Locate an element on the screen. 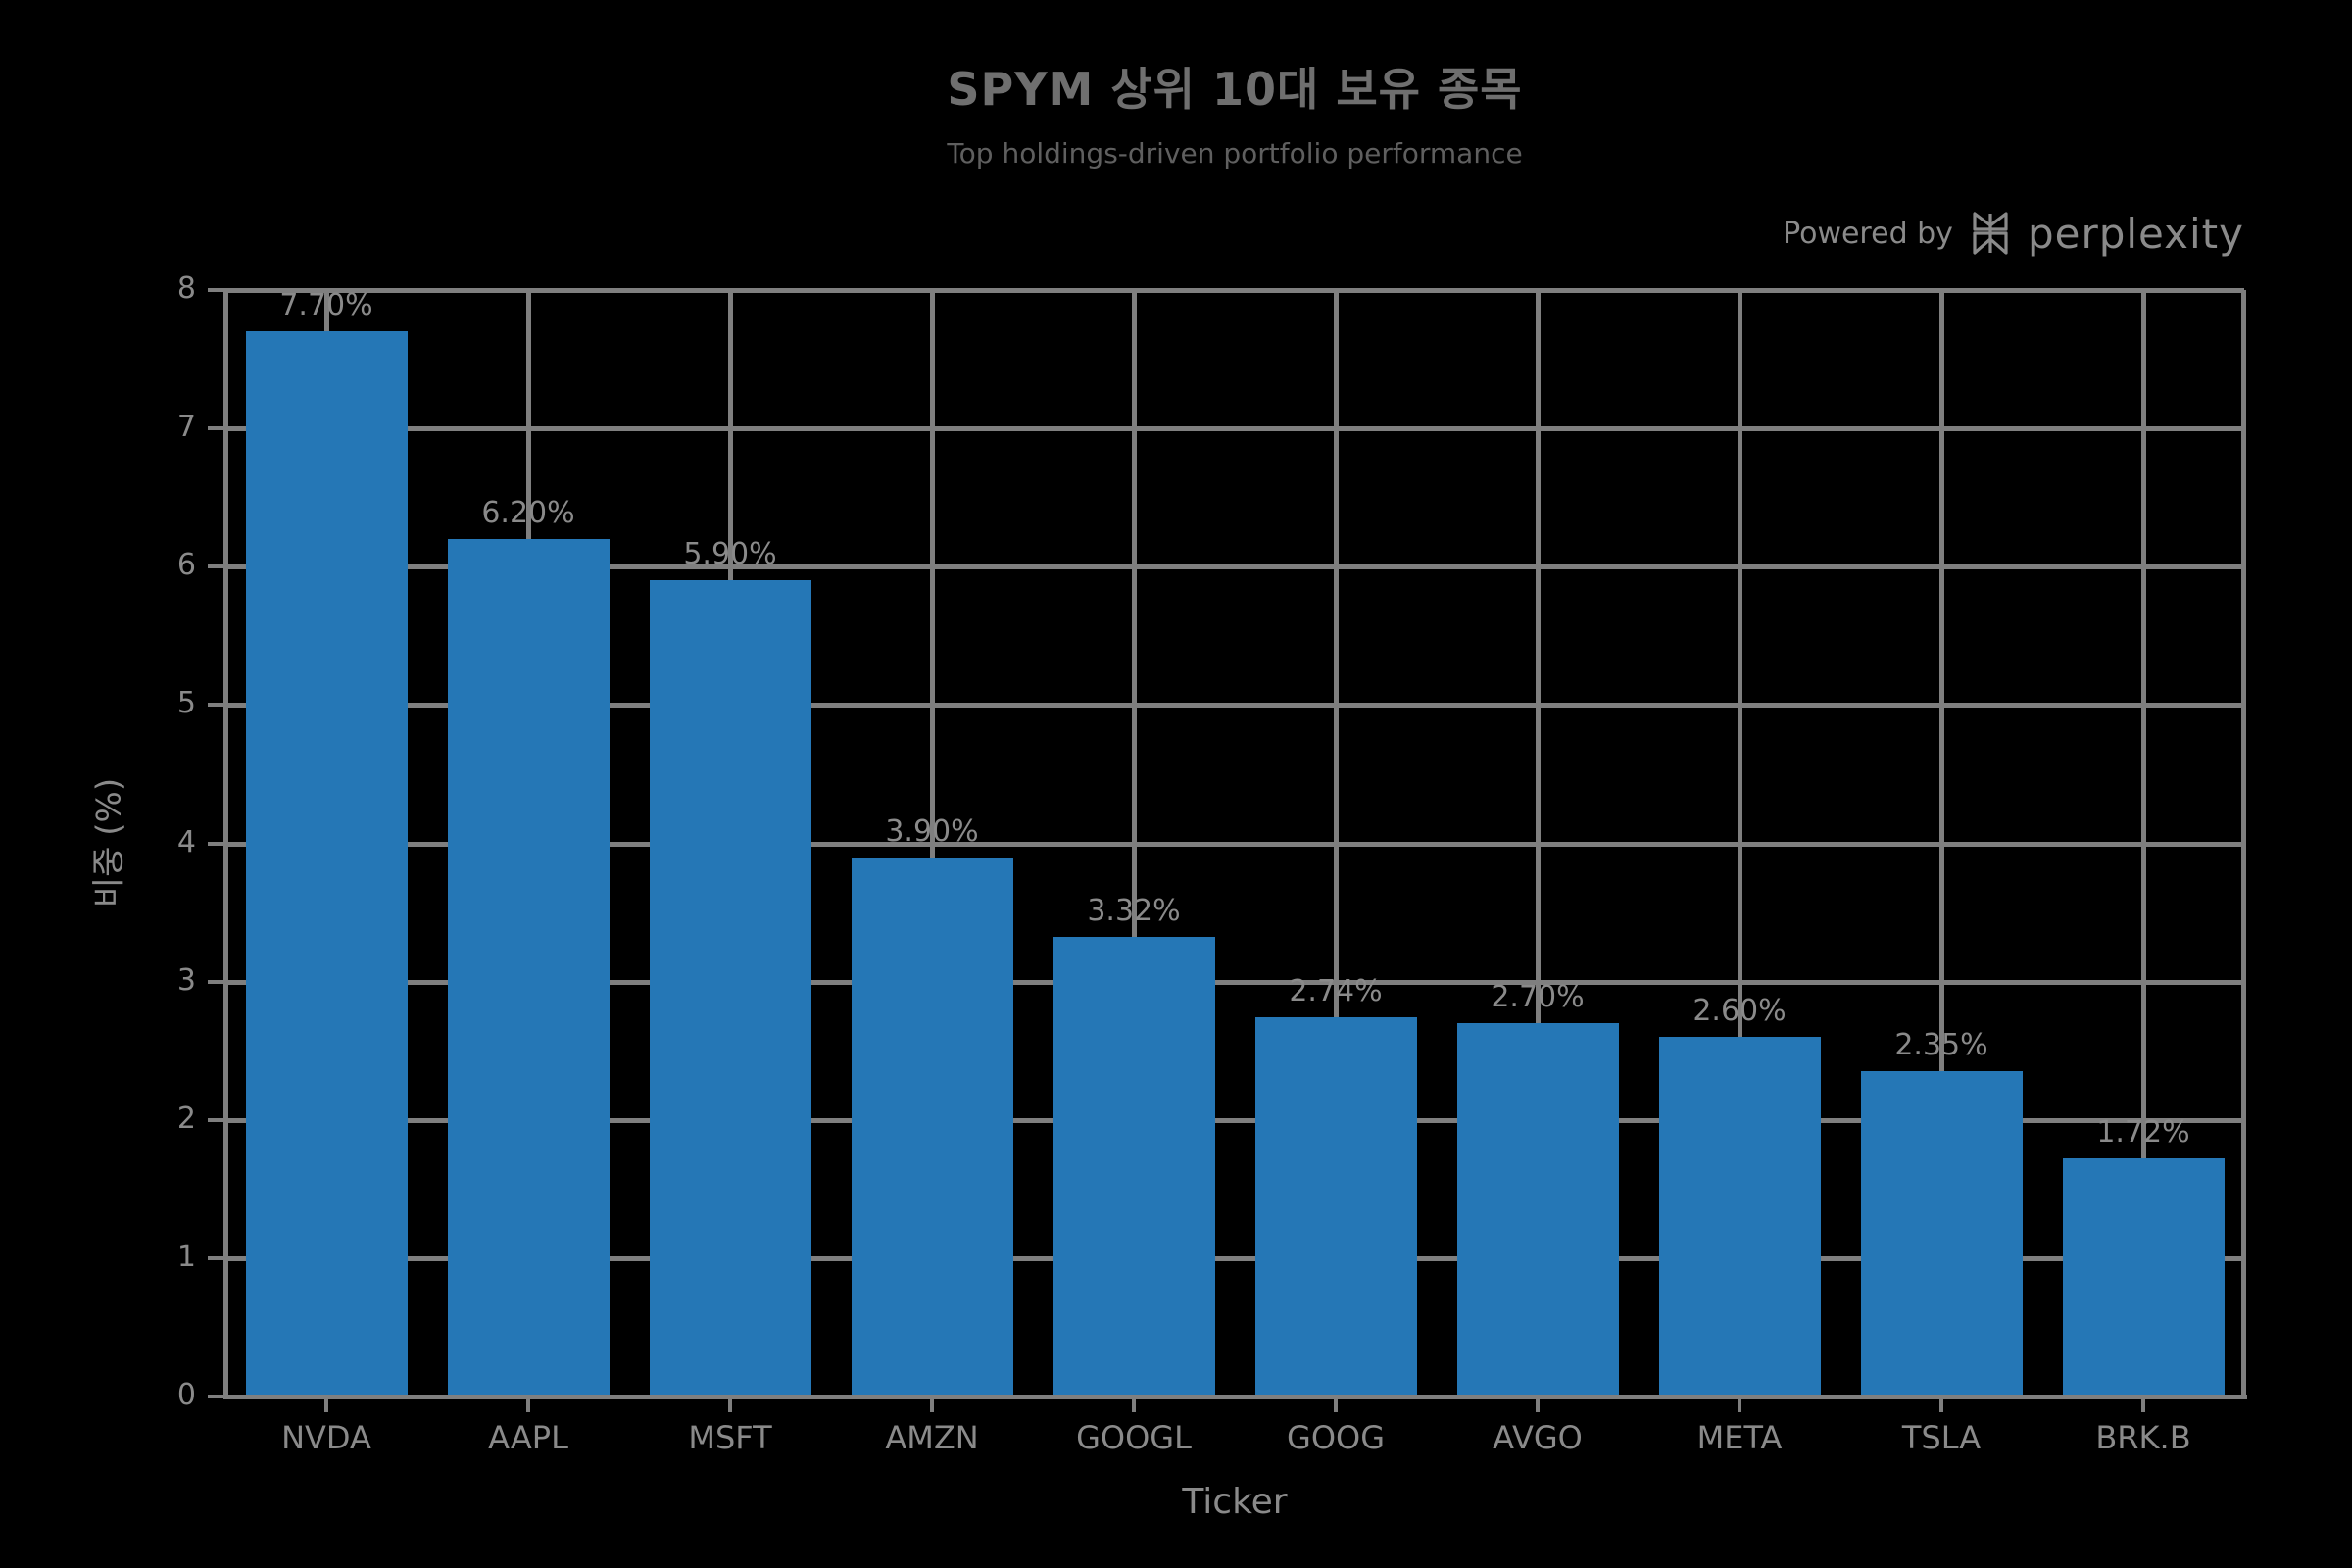 Image resolution: width=2352 pixels, height=1568 pixels. y-tick-label: 1 is located at coordinates (186, 1256).